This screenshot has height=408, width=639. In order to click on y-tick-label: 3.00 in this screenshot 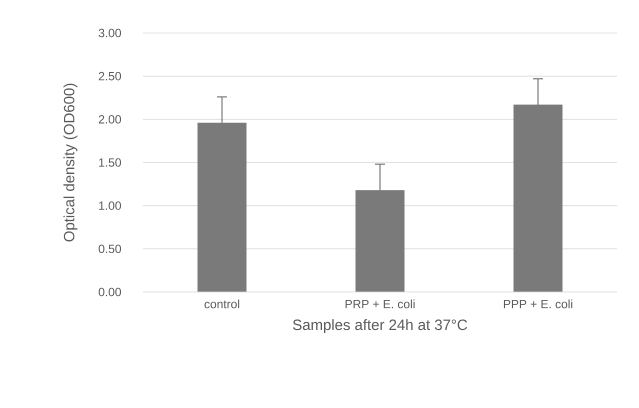, I will do `click(110, 33)`.